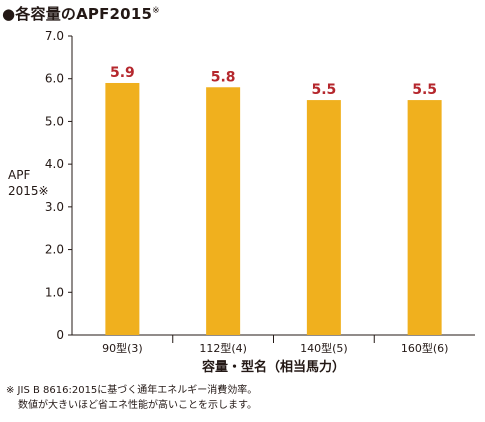 The width and height of the screenshot is (485, 422). What do you see at coordinates (324, 348) in the screenshot?
I see `x-tick-label: 140型(5)` at bounding box center [324, 348].